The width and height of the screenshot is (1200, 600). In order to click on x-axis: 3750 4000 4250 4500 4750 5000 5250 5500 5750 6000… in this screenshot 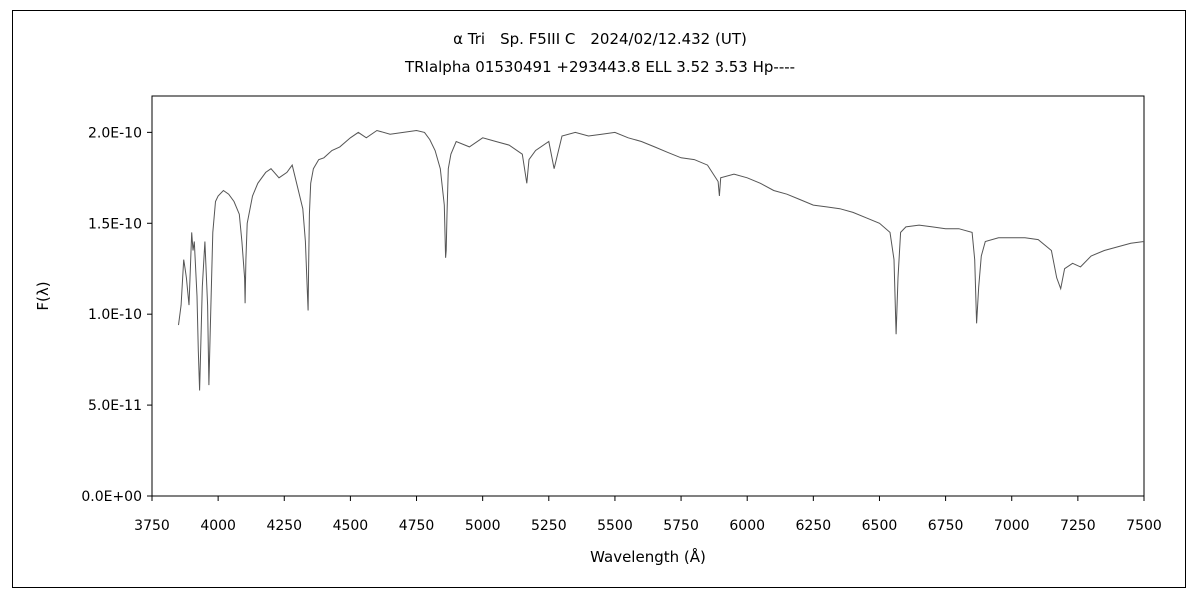, I will do `click(648, 515)`.